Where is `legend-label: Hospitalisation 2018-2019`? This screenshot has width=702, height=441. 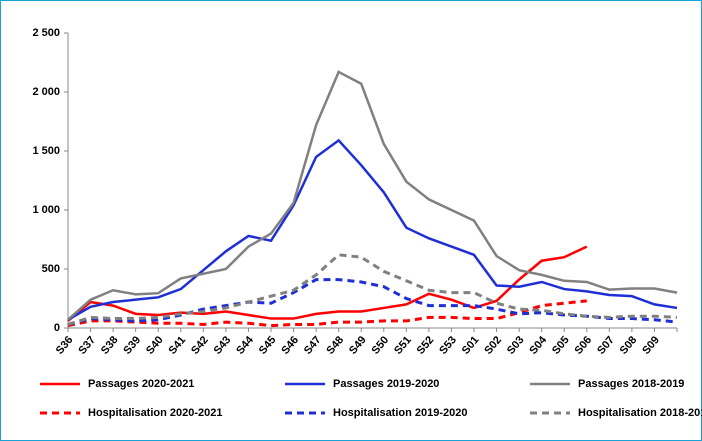
legend-label: Hospitalisation 2018-2019 is located at coordinates (640, 413).